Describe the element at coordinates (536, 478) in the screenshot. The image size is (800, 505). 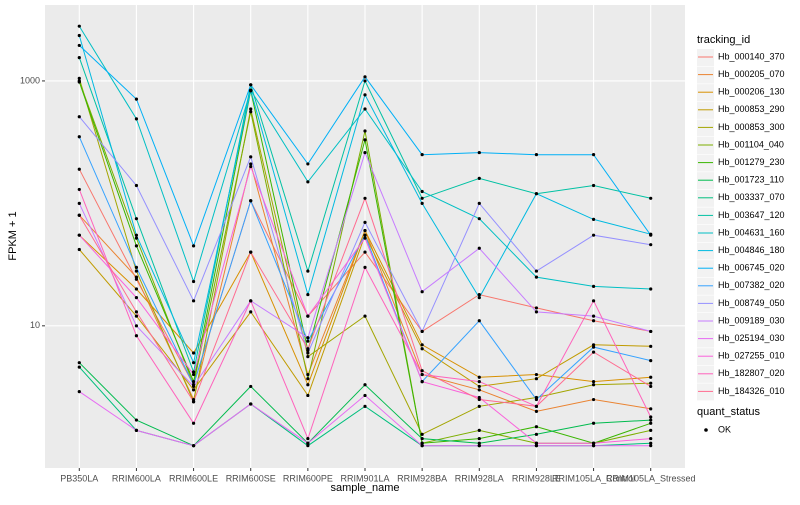
I see `x-tick-label: RRIM928LE` at that location.